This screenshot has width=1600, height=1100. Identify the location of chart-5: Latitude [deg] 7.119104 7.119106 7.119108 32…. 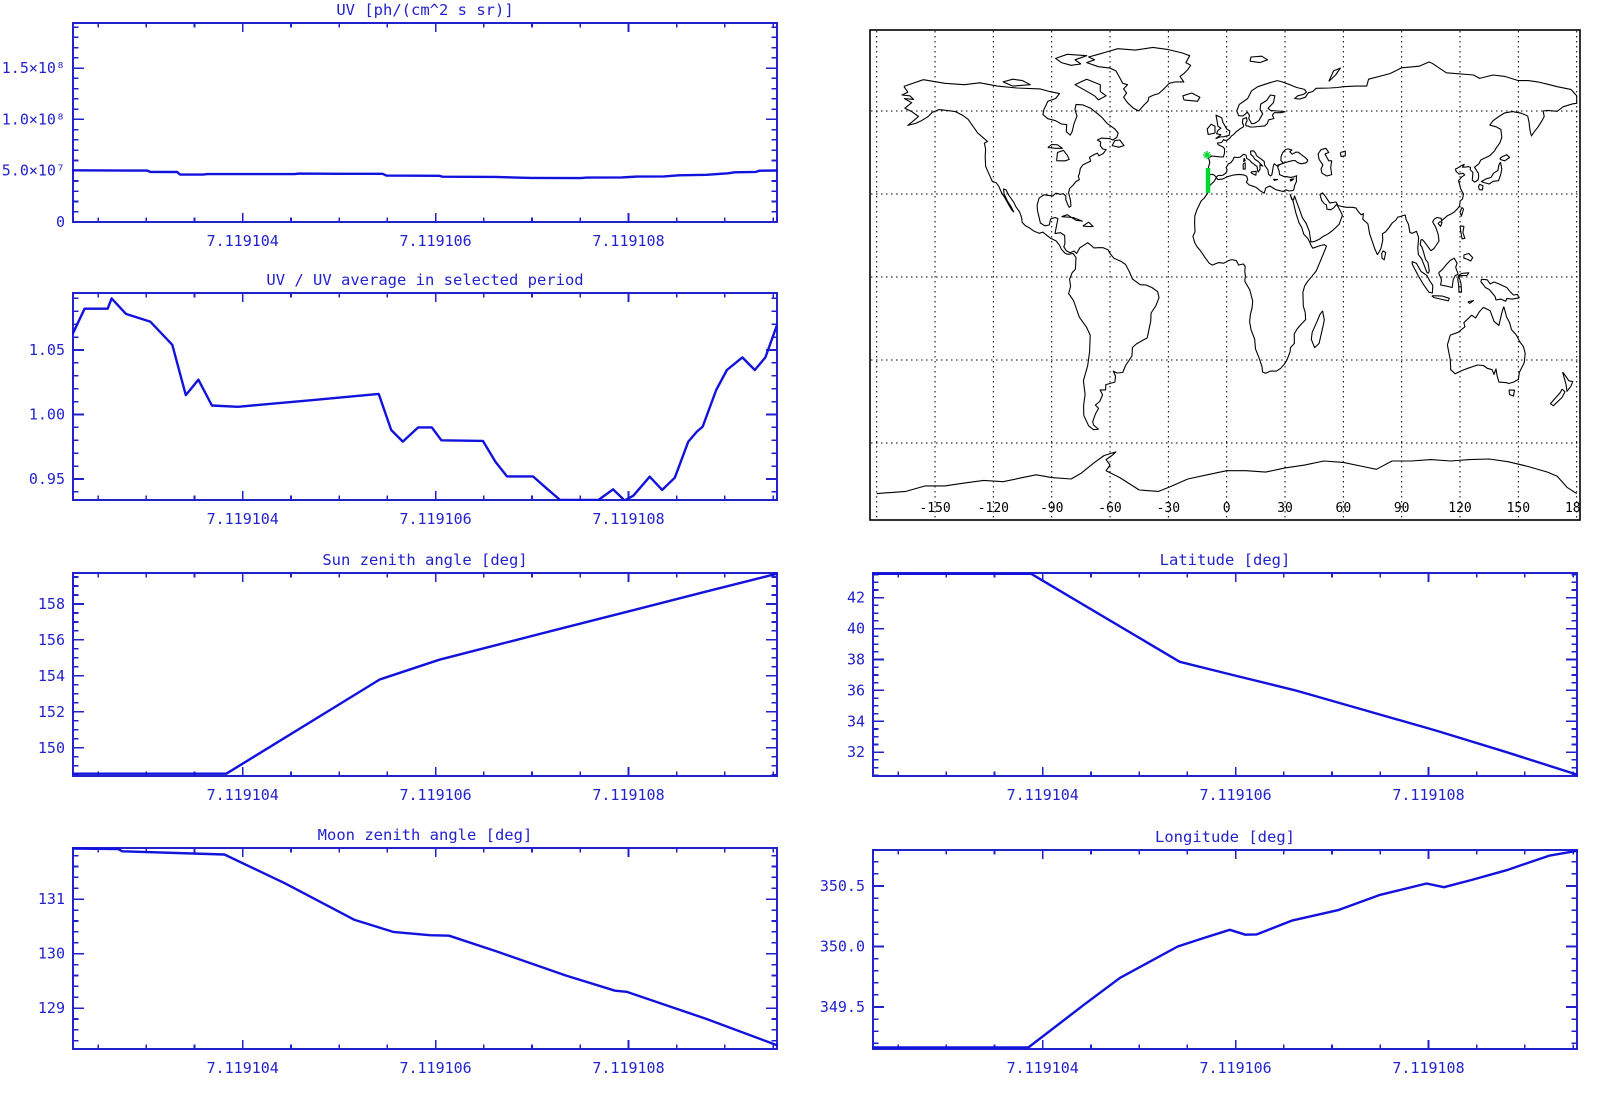
(1212, 677).